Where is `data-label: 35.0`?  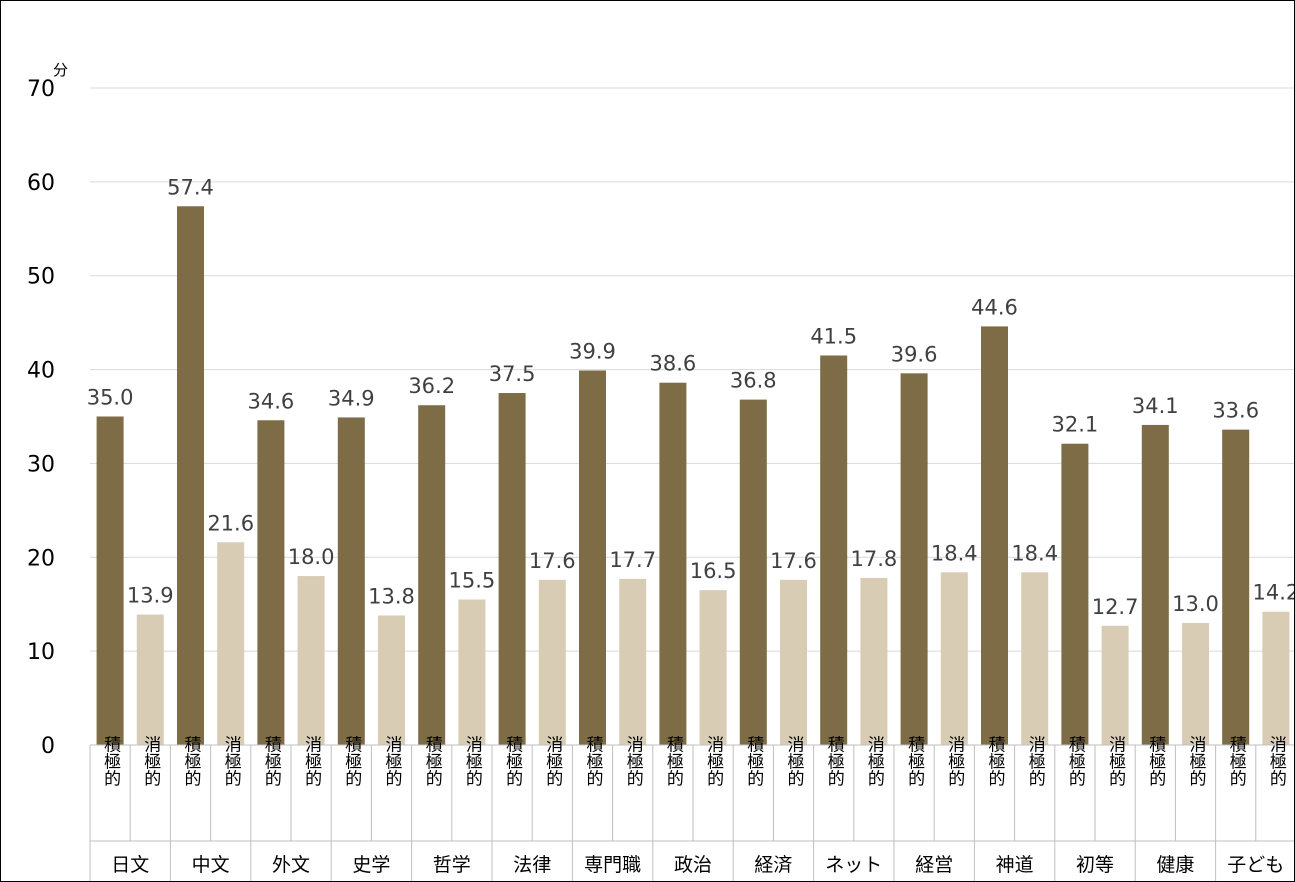 data-label: 35.0 is located at coordinates (110, 398).